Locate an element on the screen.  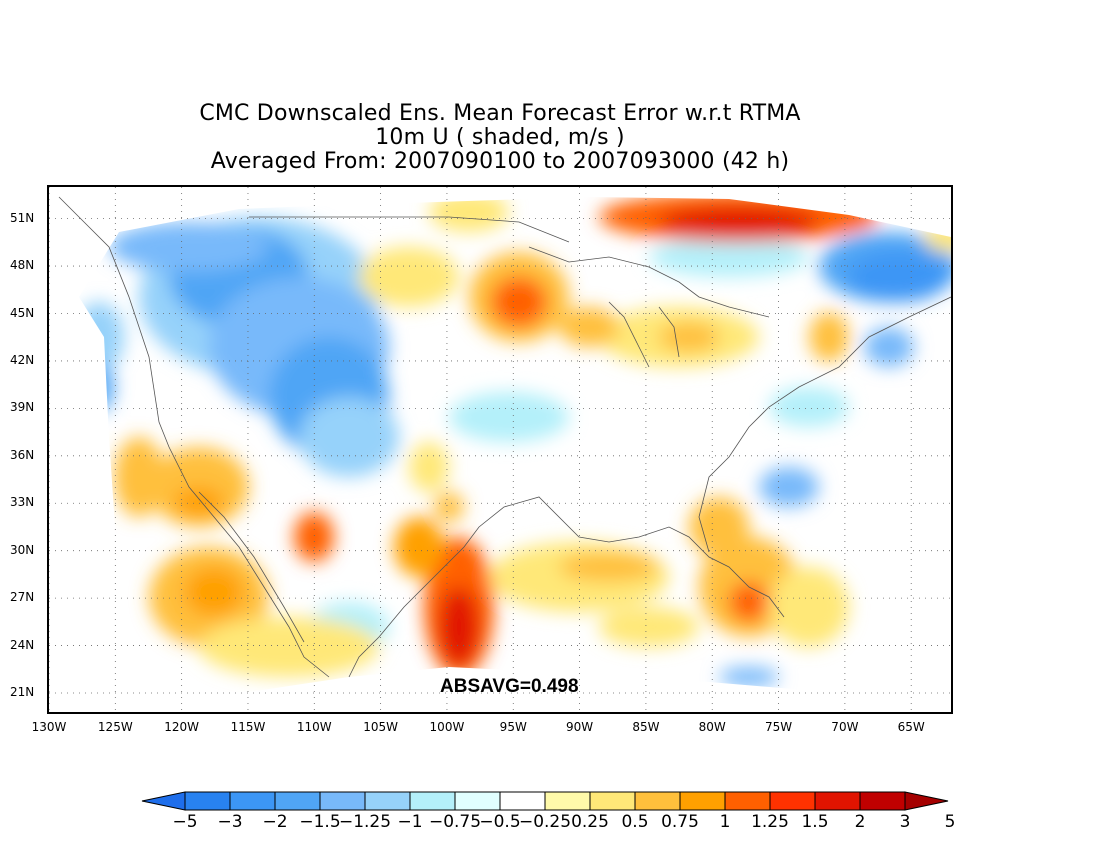
colorbar-tick-label: −1 is located at coordinates (410, 822).